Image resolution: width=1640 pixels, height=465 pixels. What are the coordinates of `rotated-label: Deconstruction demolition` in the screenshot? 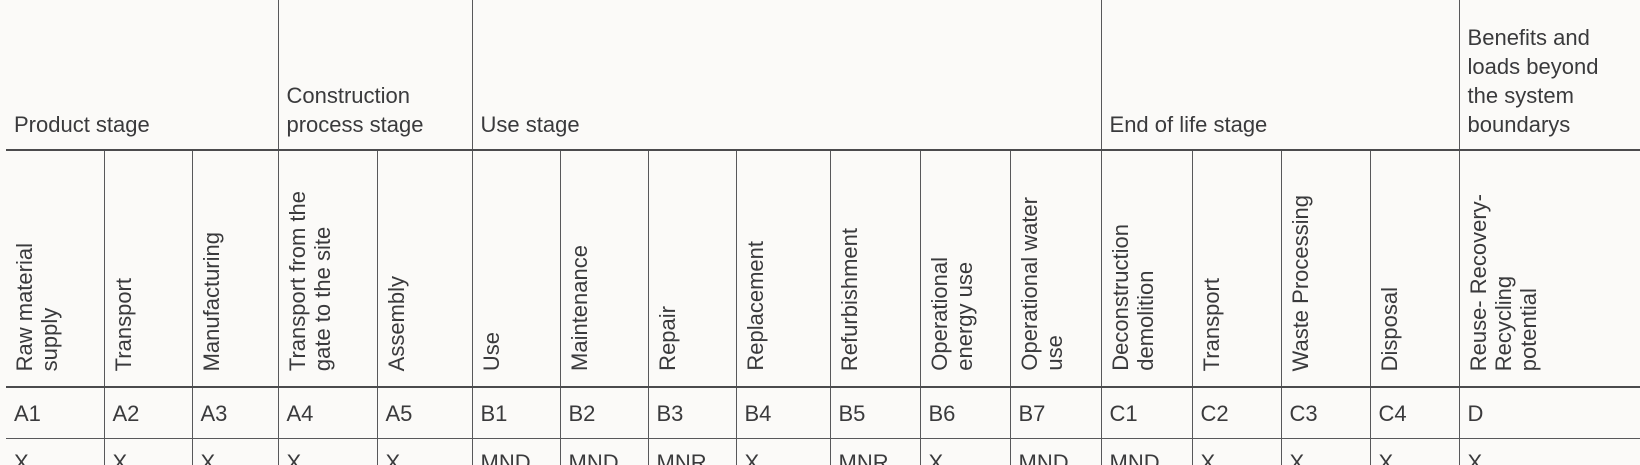 It's located at (1132, 297).